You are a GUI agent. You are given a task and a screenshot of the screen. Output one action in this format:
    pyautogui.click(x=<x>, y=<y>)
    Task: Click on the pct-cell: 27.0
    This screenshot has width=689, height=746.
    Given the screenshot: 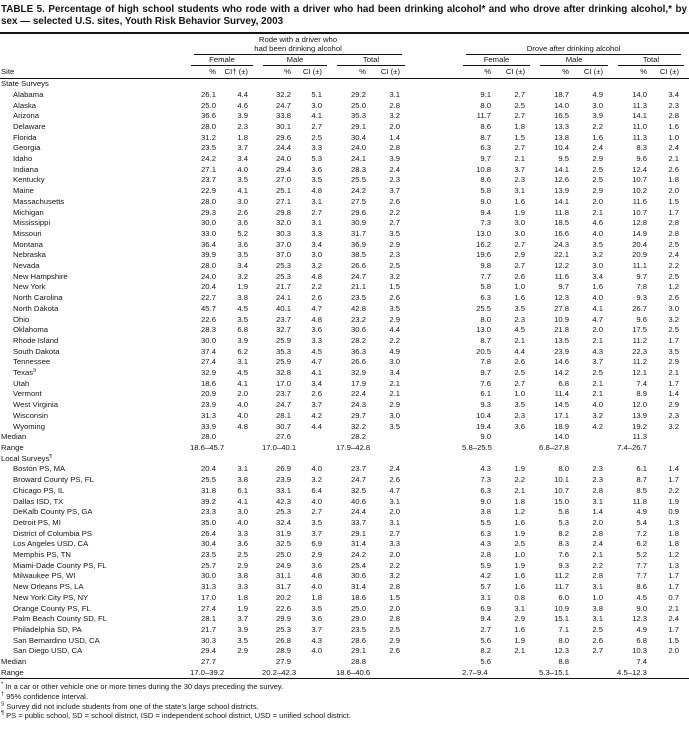 What is the action you would take?
    pyautogui.click(x=283, y=180)
    